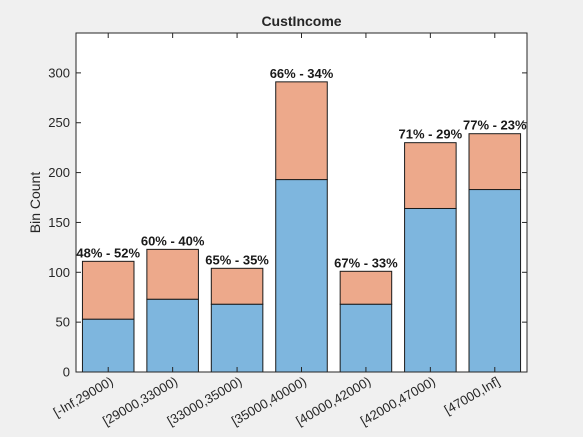  I want to click on data-label-5: 67% - 33%, so click(366, 262).